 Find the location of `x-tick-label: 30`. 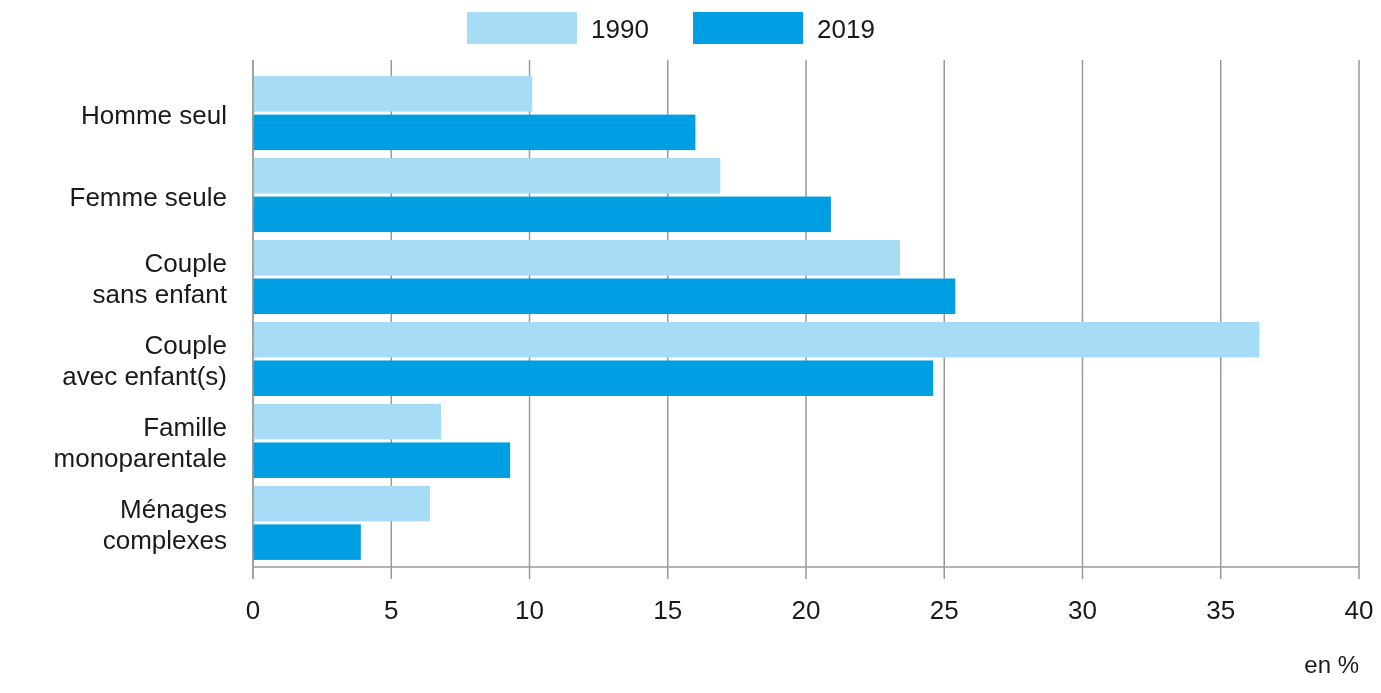

x-tick-label: 30 is located at coordinates (1082, 610).